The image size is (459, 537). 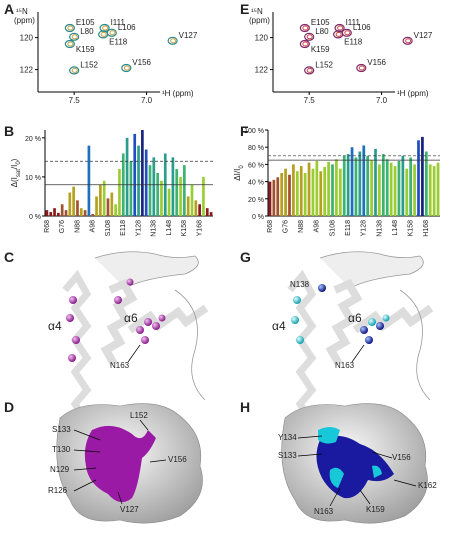 What do you see at coordinates (199, 228) in the screenshot?
I see `x-tick-label: Y168` at bounding box center [199, 228].